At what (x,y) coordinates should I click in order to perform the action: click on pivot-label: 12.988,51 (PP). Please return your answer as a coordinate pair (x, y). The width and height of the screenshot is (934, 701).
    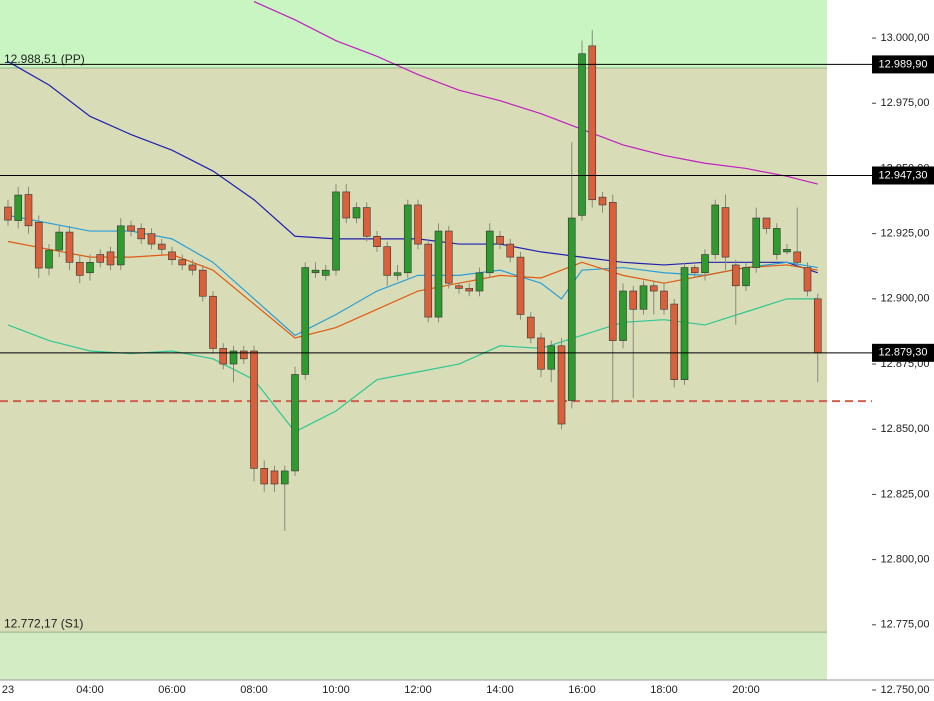
    Looking at the image, I should click on (44, 59).